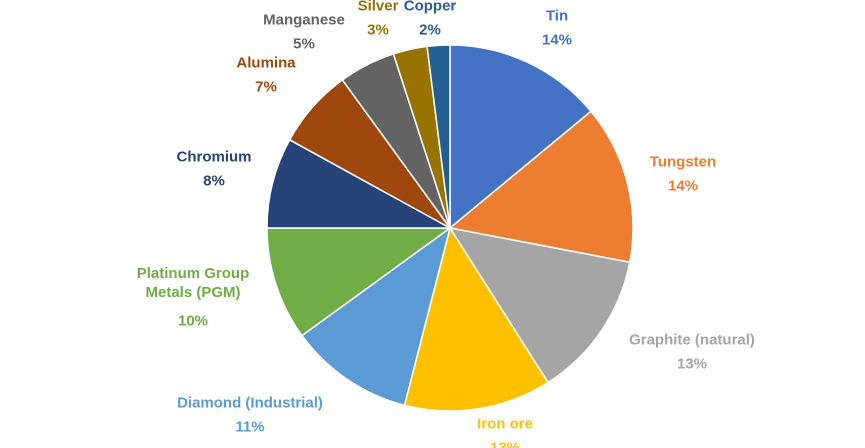 This screenshot has width=865, height=448. What do you see at coordinates (505, 424) in the screenshot?
I see `category-label: Iron ore` at bounding box center [505, 424].